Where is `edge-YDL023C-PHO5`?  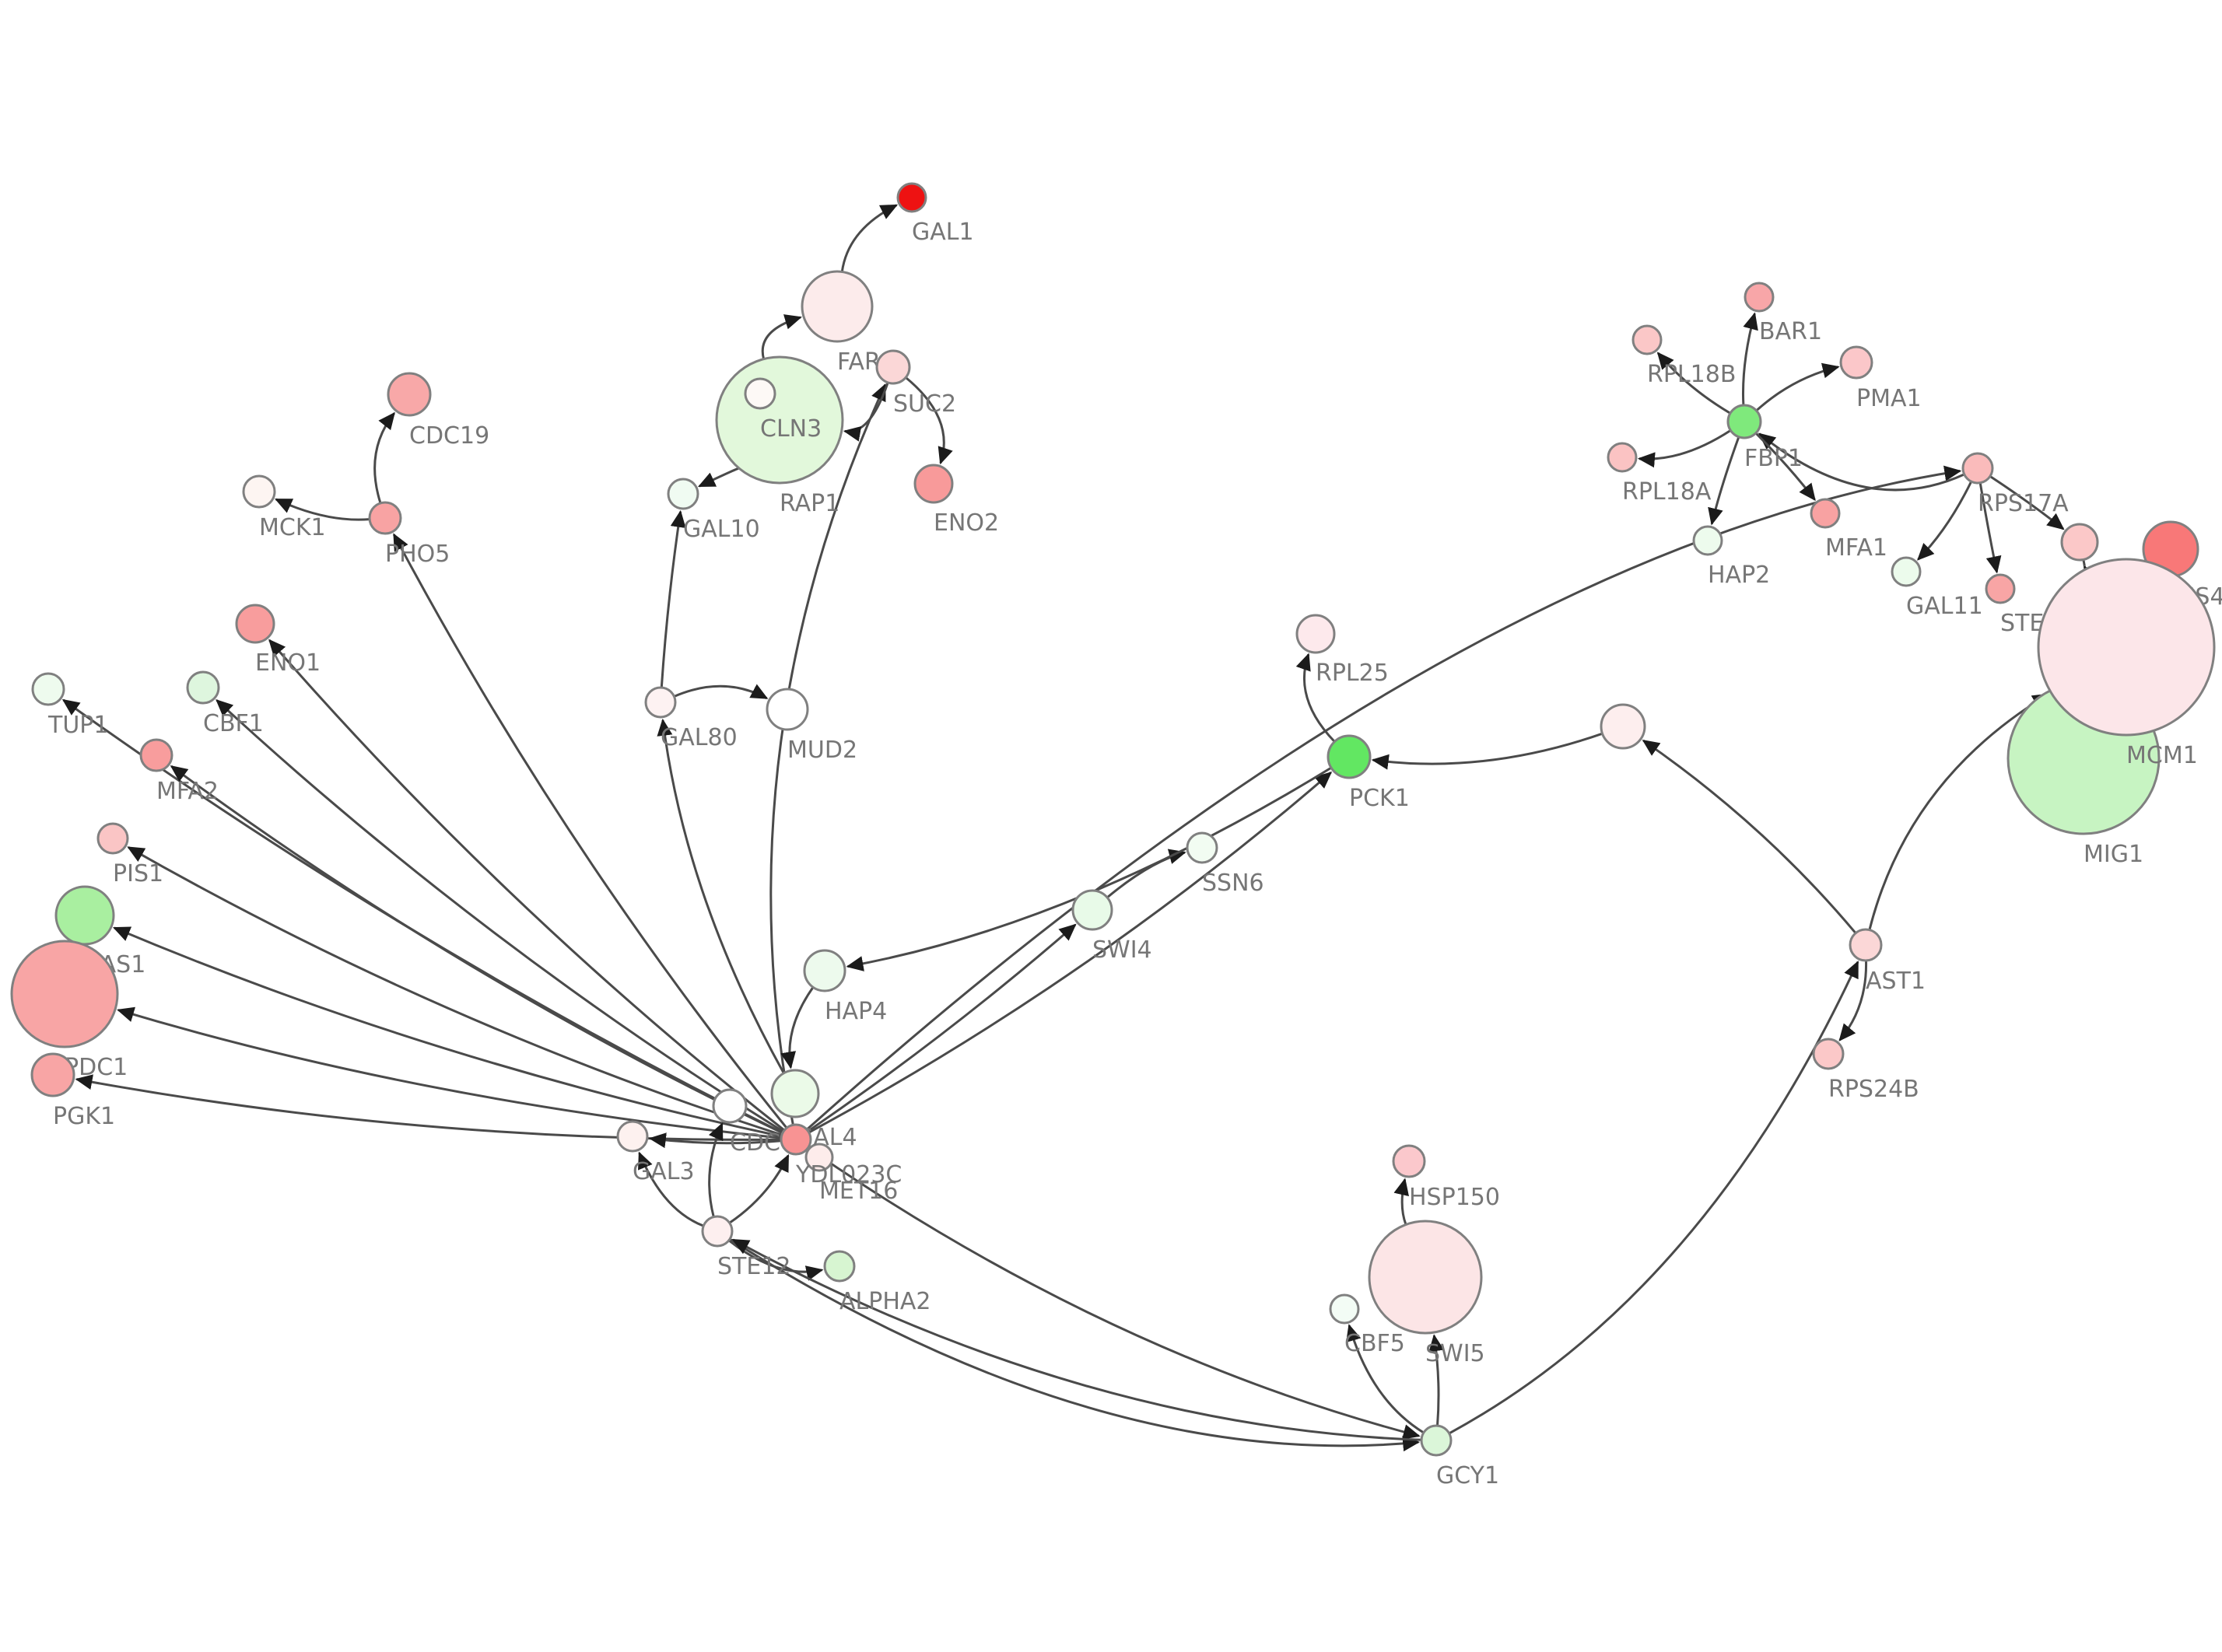
edge-YDL023C-PHO5 is located at coordinates (590, 831).